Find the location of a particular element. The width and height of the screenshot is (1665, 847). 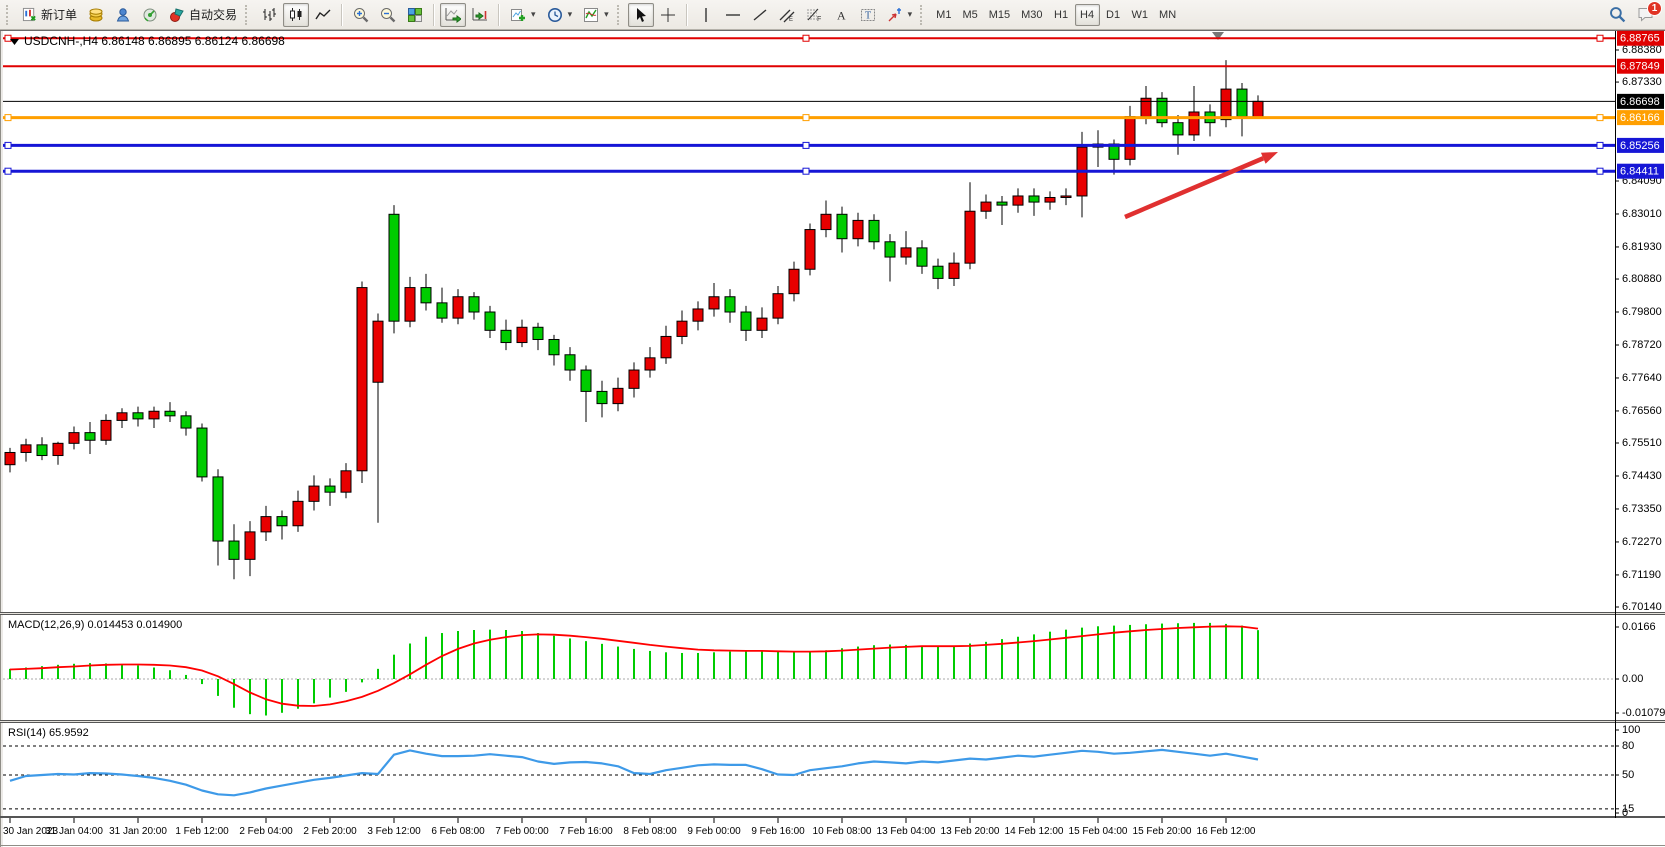

svg-text: 6.86166 is located at coordinates (1640, 118).